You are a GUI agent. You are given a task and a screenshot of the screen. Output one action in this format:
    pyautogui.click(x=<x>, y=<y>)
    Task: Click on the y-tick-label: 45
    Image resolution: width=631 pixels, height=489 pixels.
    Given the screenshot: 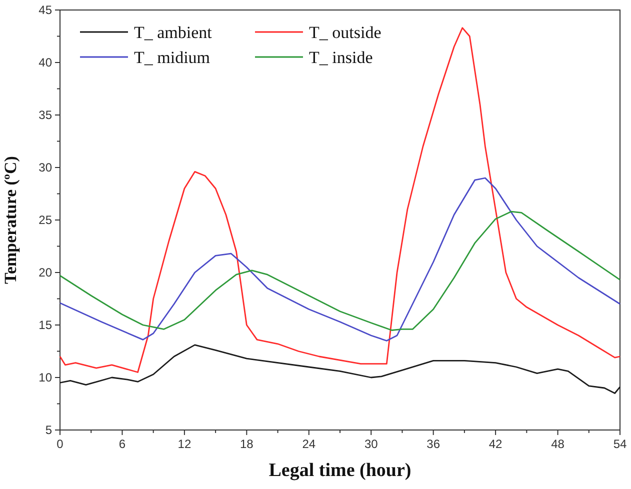 What is the action you would take?
    pyautogui.click(x=45, y=10)
    